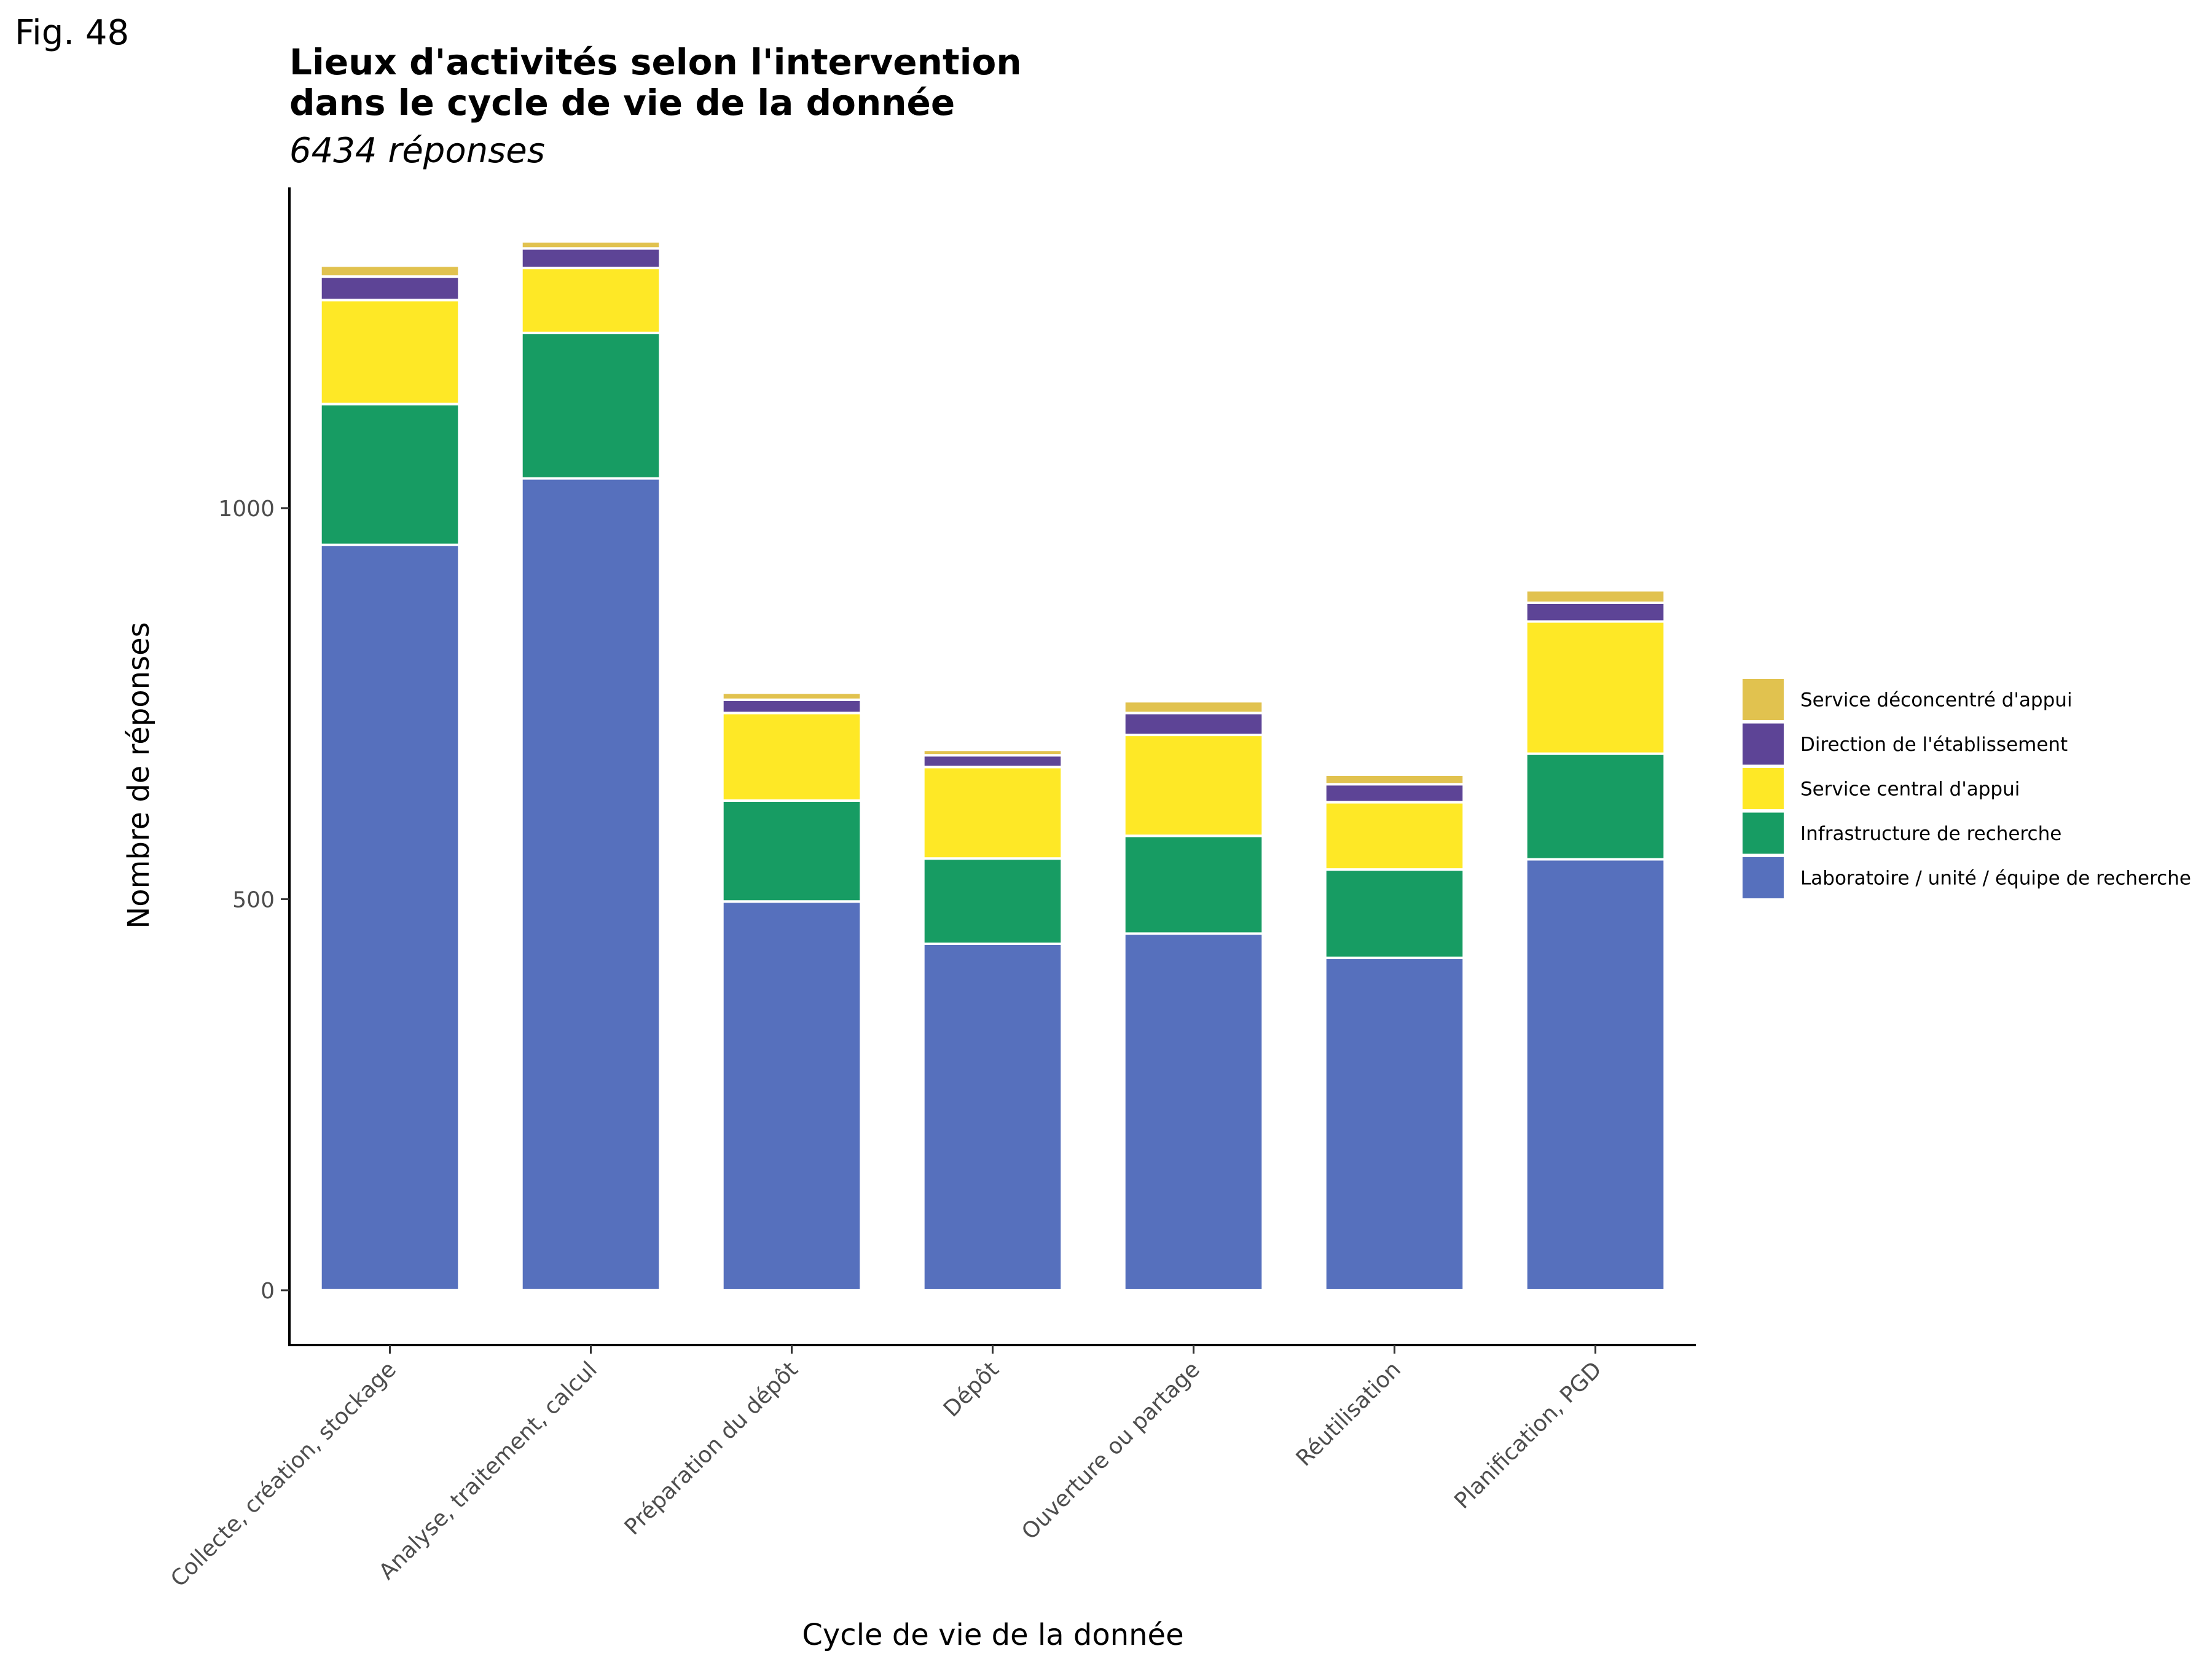  I want to click on bar-segment-s2-c5, so click(1394, 836).